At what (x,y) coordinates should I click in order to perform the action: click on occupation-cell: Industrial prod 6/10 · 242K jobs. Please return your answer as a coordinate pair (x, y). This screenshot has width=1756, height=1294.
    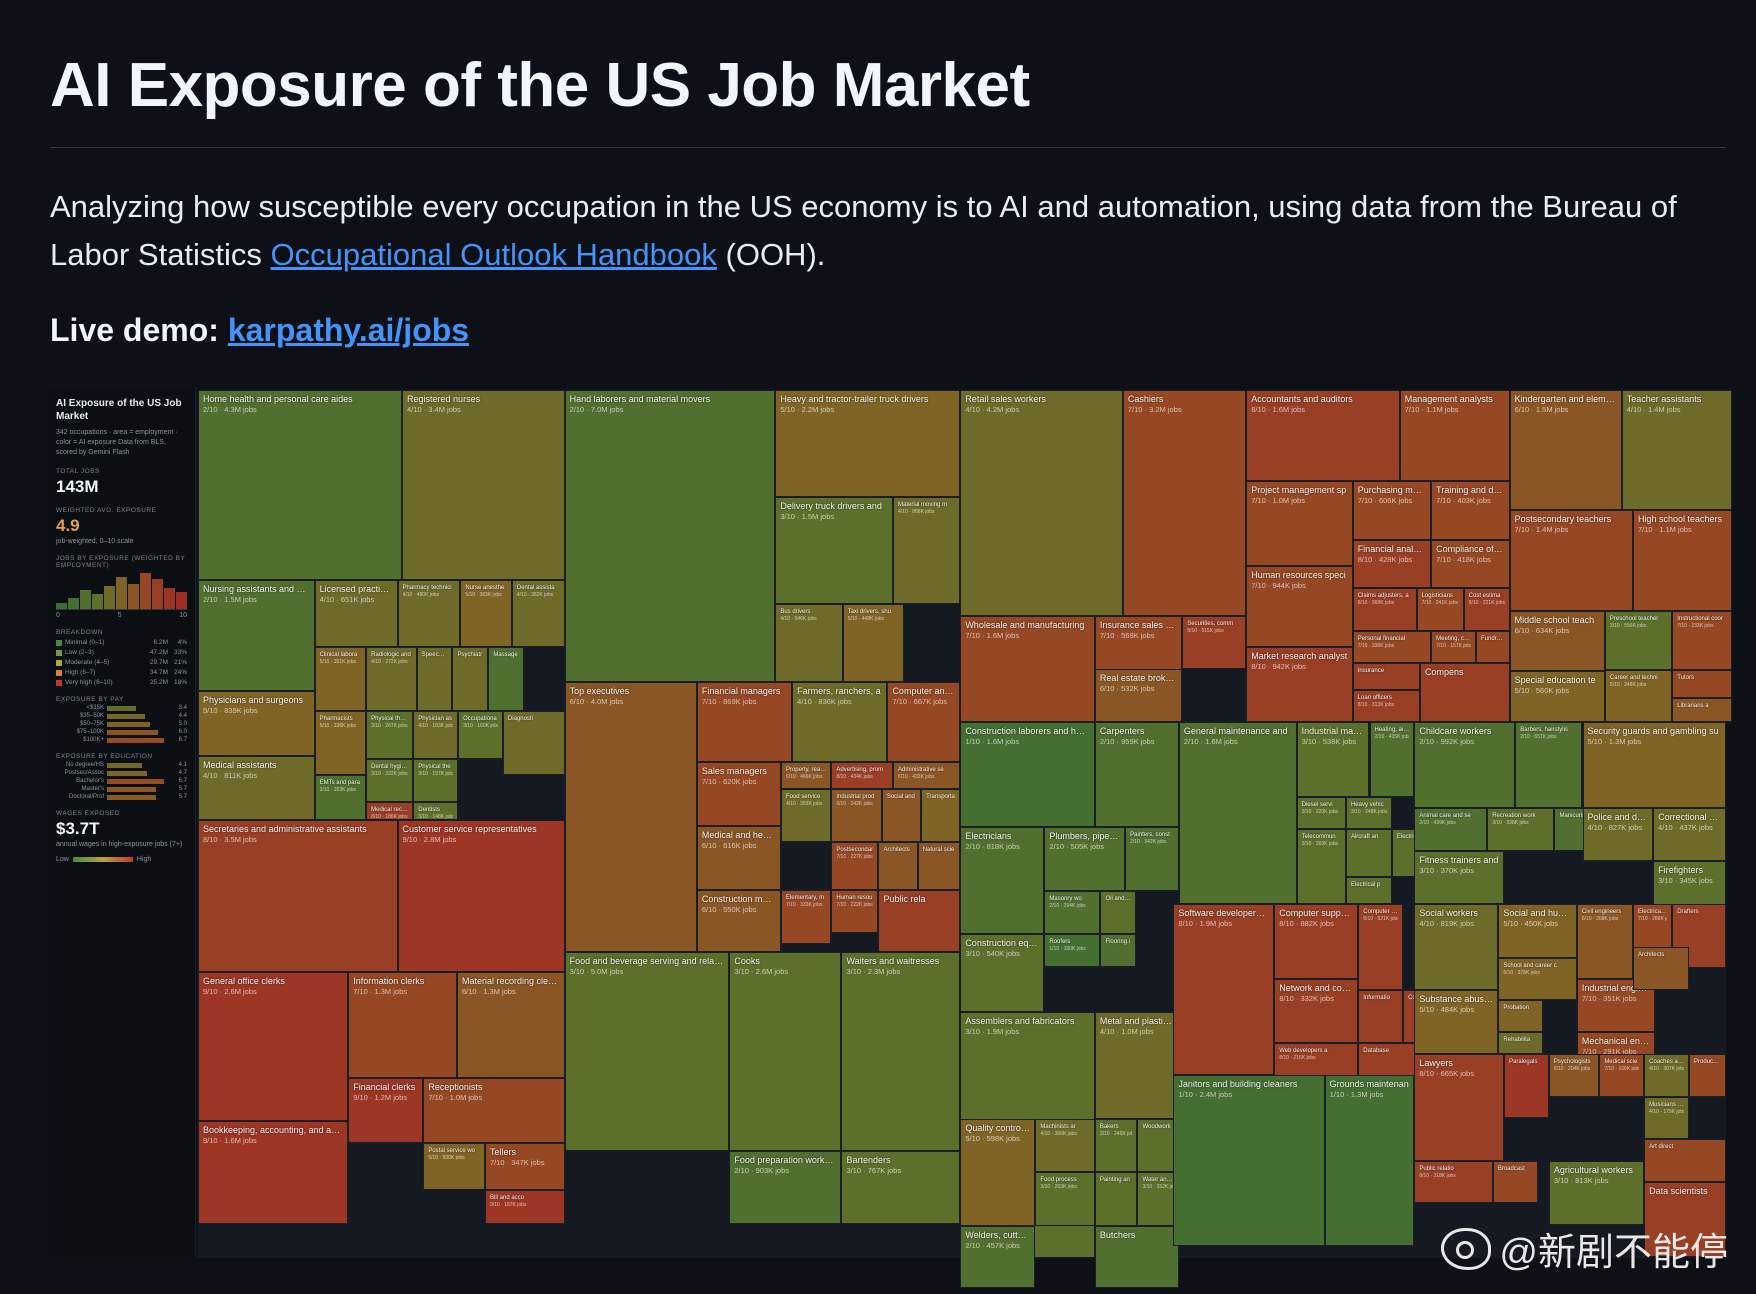
    Looking at the image, I should click on (856, 815).